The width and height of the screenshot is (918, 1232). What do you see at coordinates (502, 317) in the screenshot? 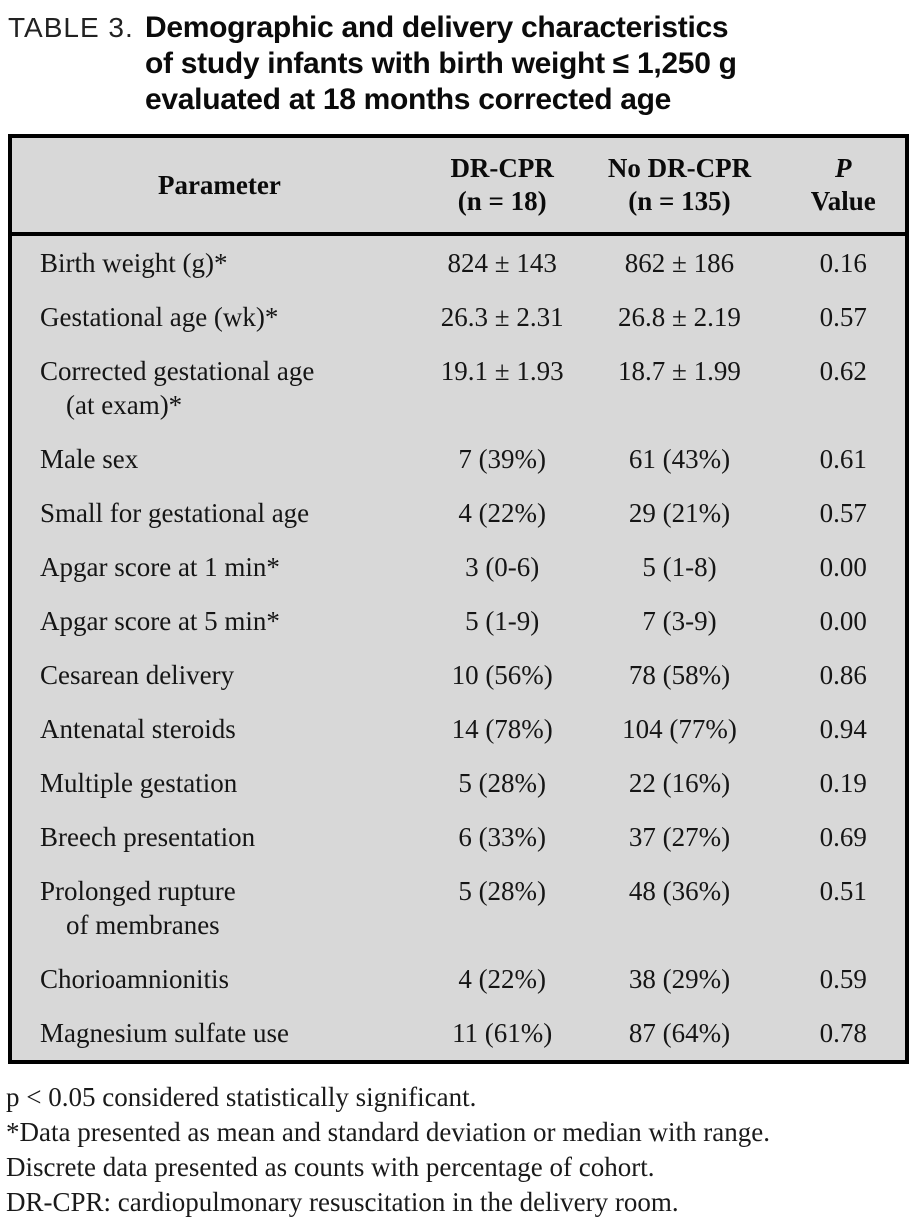
I see `dr-cpr-value: 26.3 ± 2.31` at bounding box center [502, 317].